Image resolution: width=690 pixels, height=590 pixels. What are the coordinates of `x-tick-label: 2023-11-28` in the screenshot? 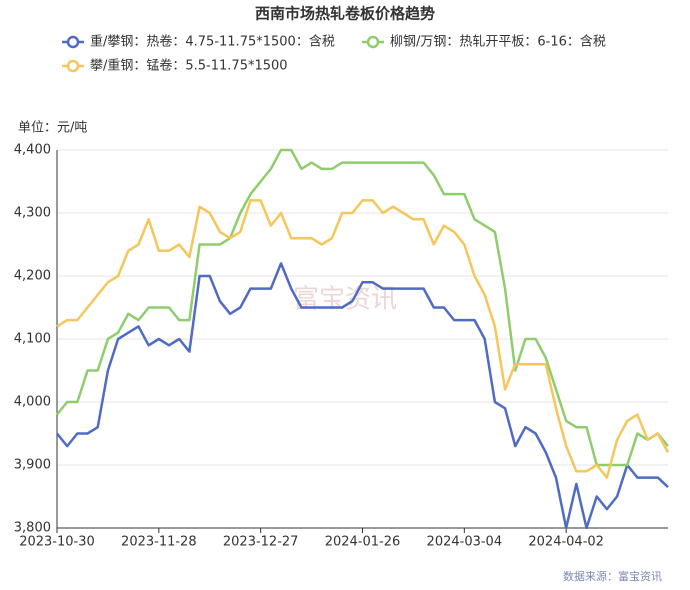 It's located at (159, 542).